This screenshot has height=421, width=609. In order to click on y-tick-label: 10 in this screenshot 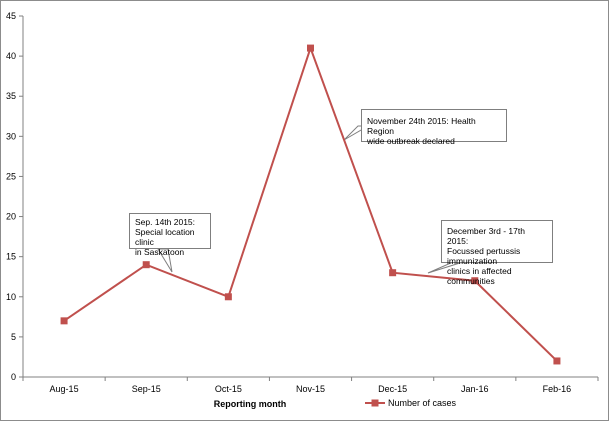, I will do `click(11, 297)`.